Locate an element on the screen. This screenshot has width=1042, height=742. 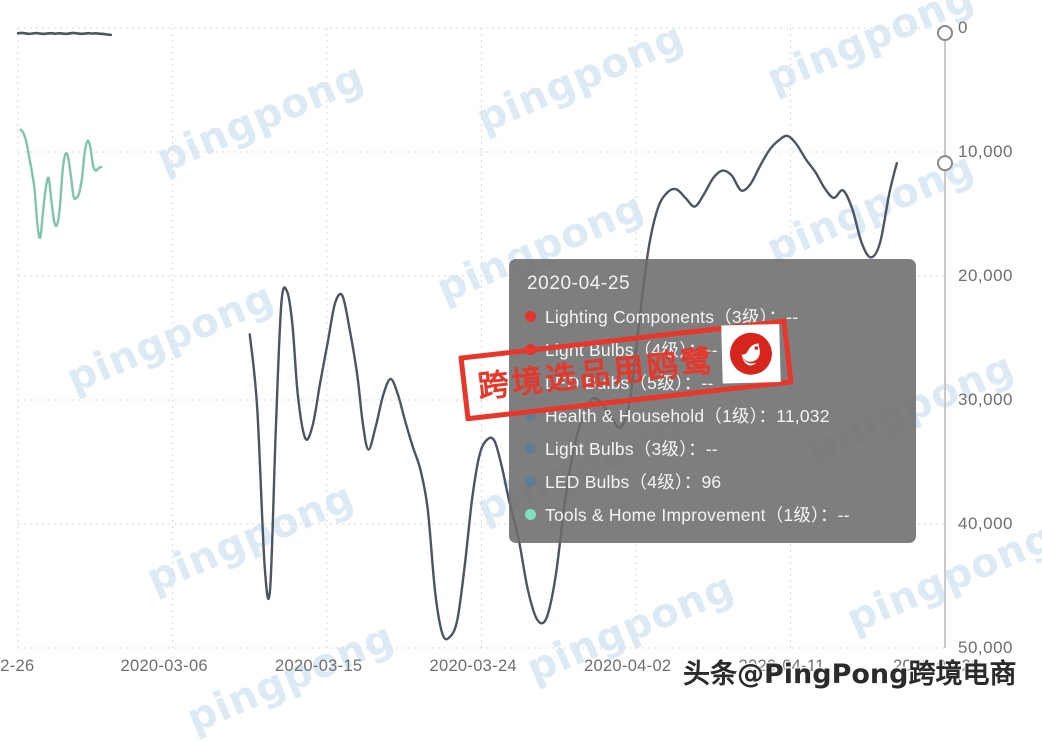
y-axis-tick-label: 0 is located at coordinates (963, 27).